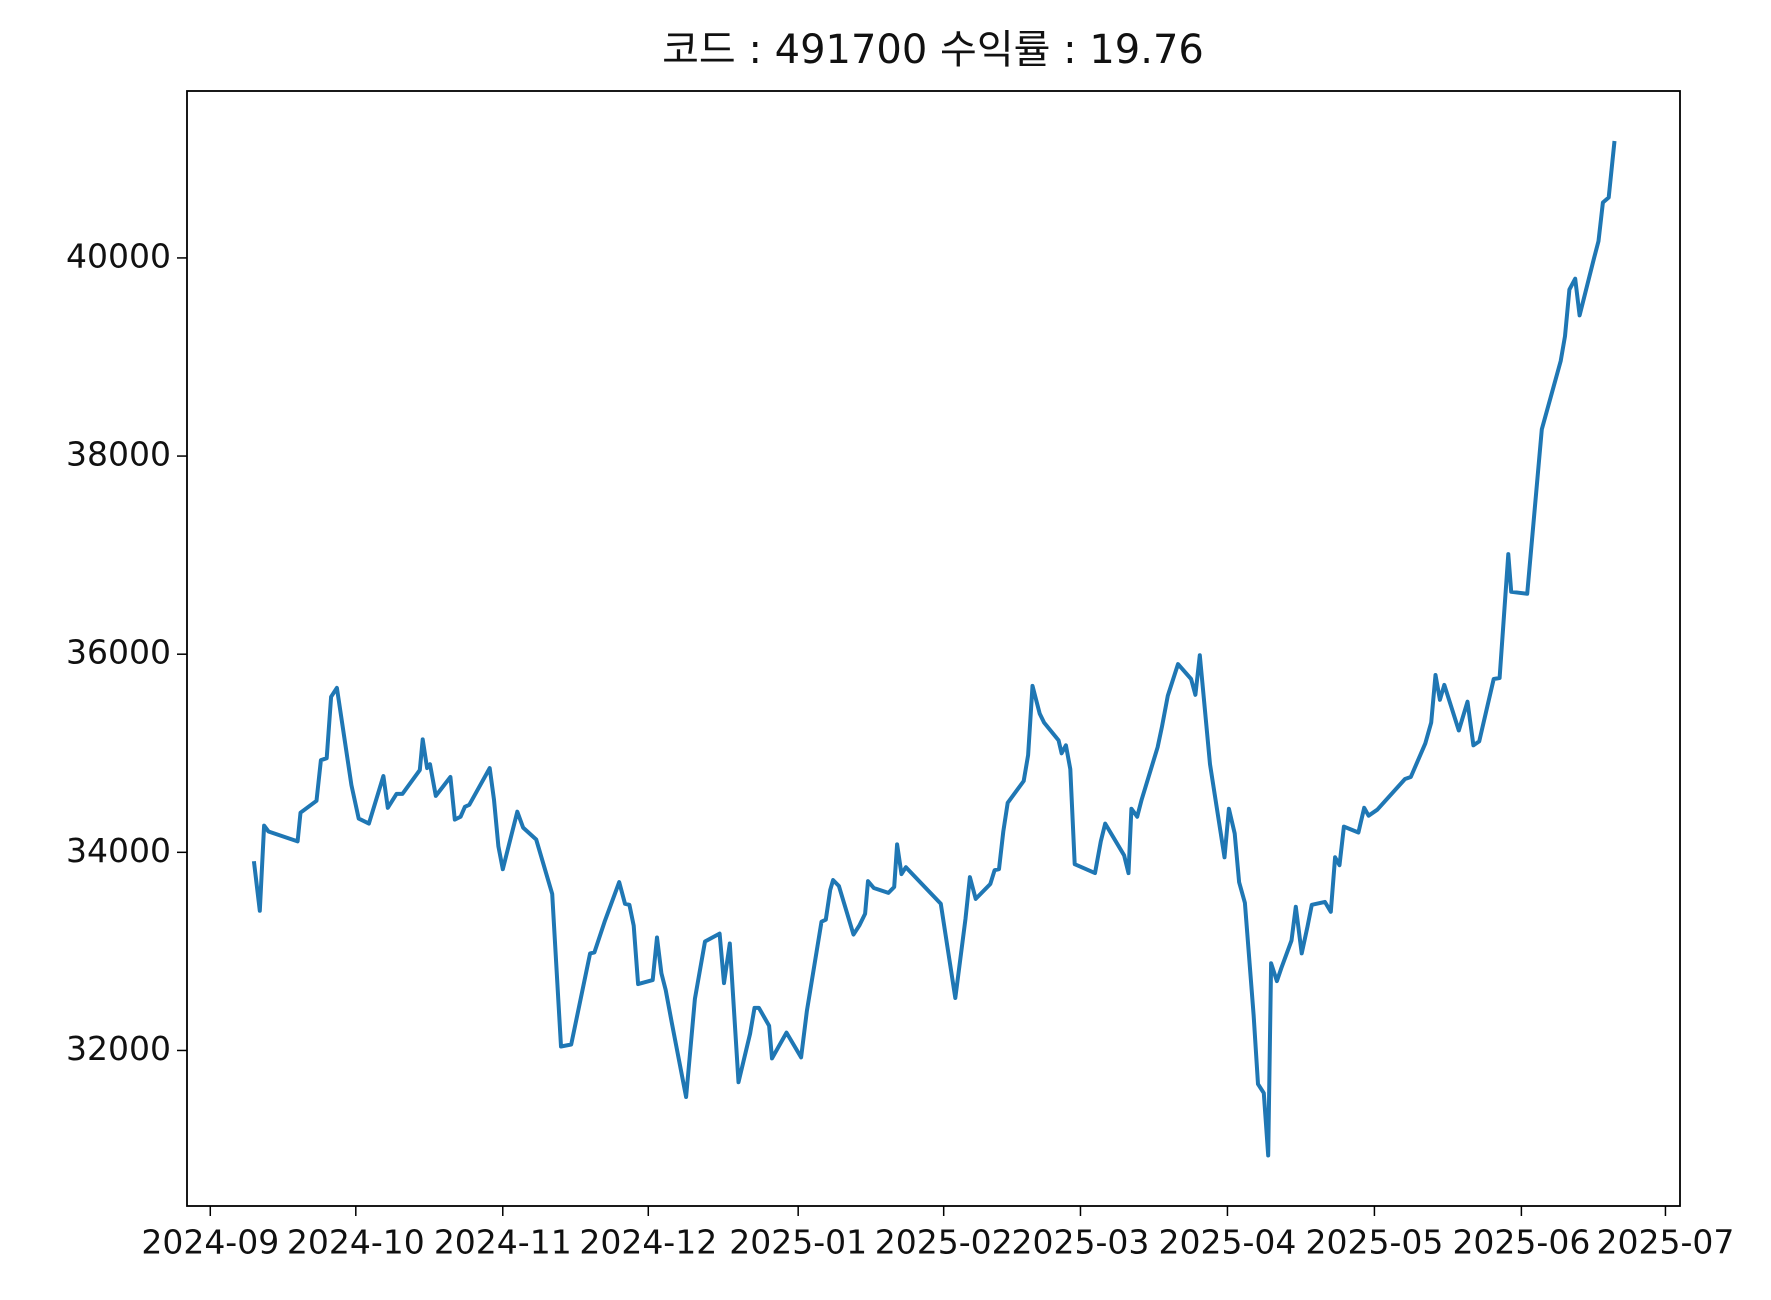 The image size is (1771, 1300). What do you see at coordinates (1521, 1242) in the screenshot?
I see `x-tick-label: 2025-06` at bounding box center [1521, 1242].